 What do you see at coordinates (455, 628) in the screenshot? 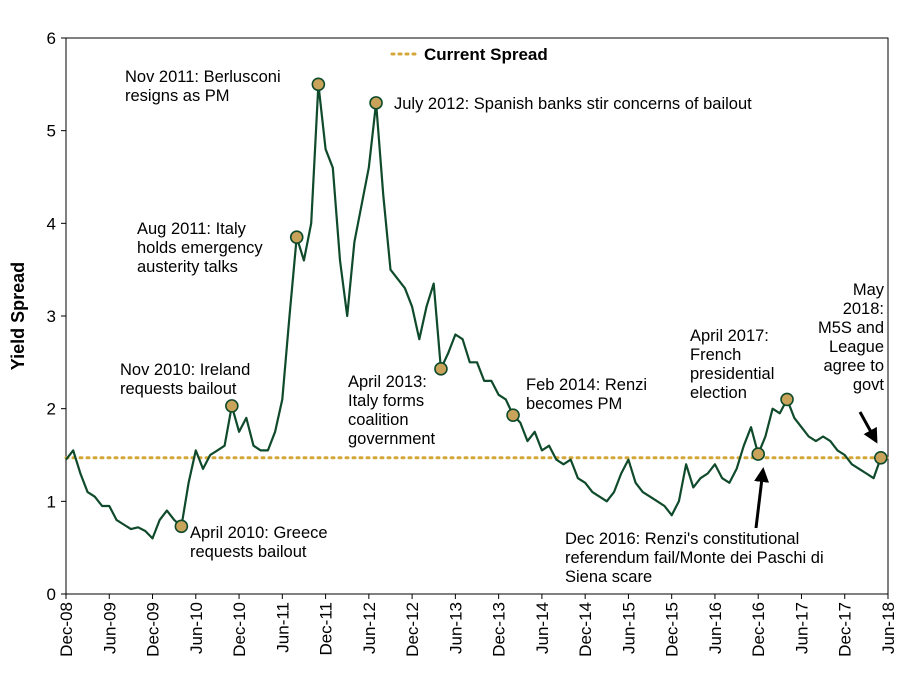
I see `x-tick-label: Jun-13` at bounding box center [455, 628].